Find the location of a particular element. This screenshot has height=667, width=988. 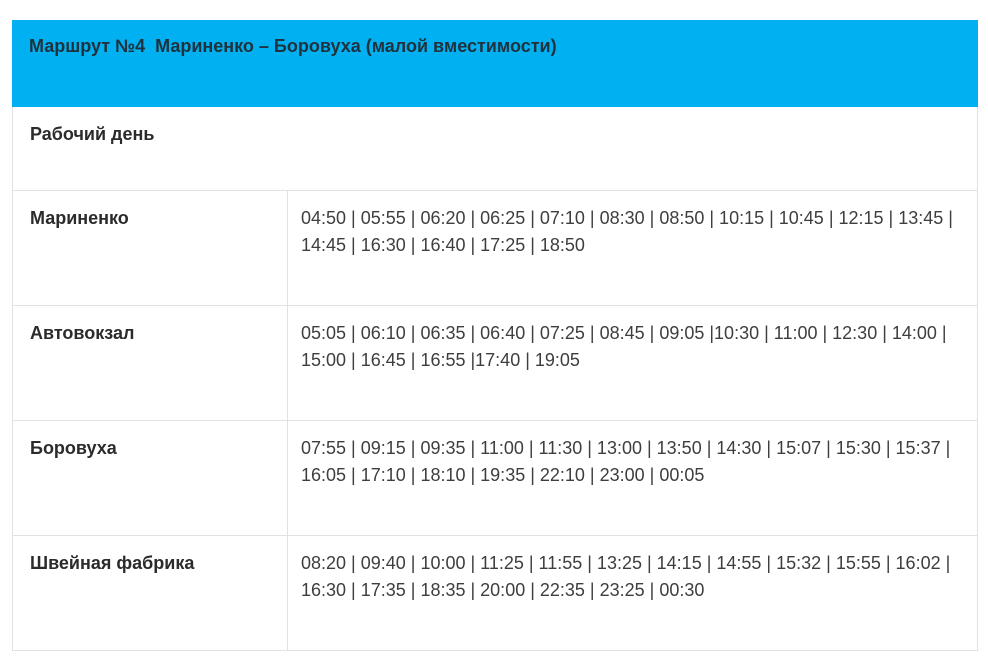

stop-name: Швейная фабрика is located at coordinates (150, 593).